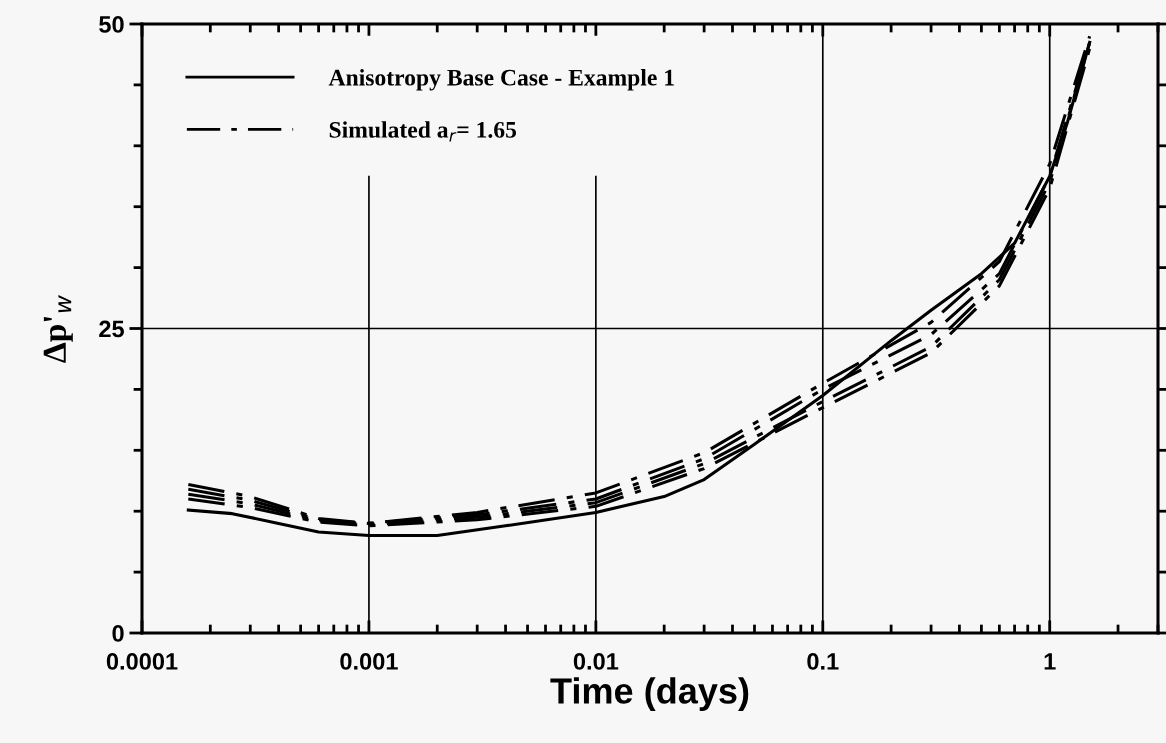  I want to click on x-tick-label: 0.001, so click(369, 661).